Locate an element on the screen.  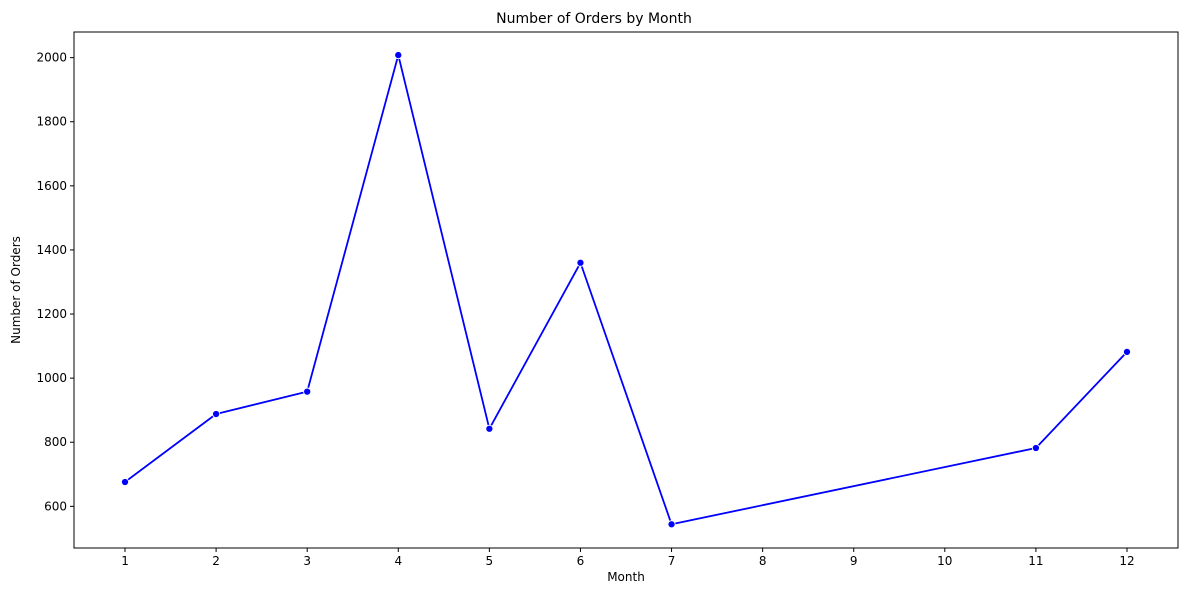
x-tick-label: 7 is located at coordinates (672, 561).